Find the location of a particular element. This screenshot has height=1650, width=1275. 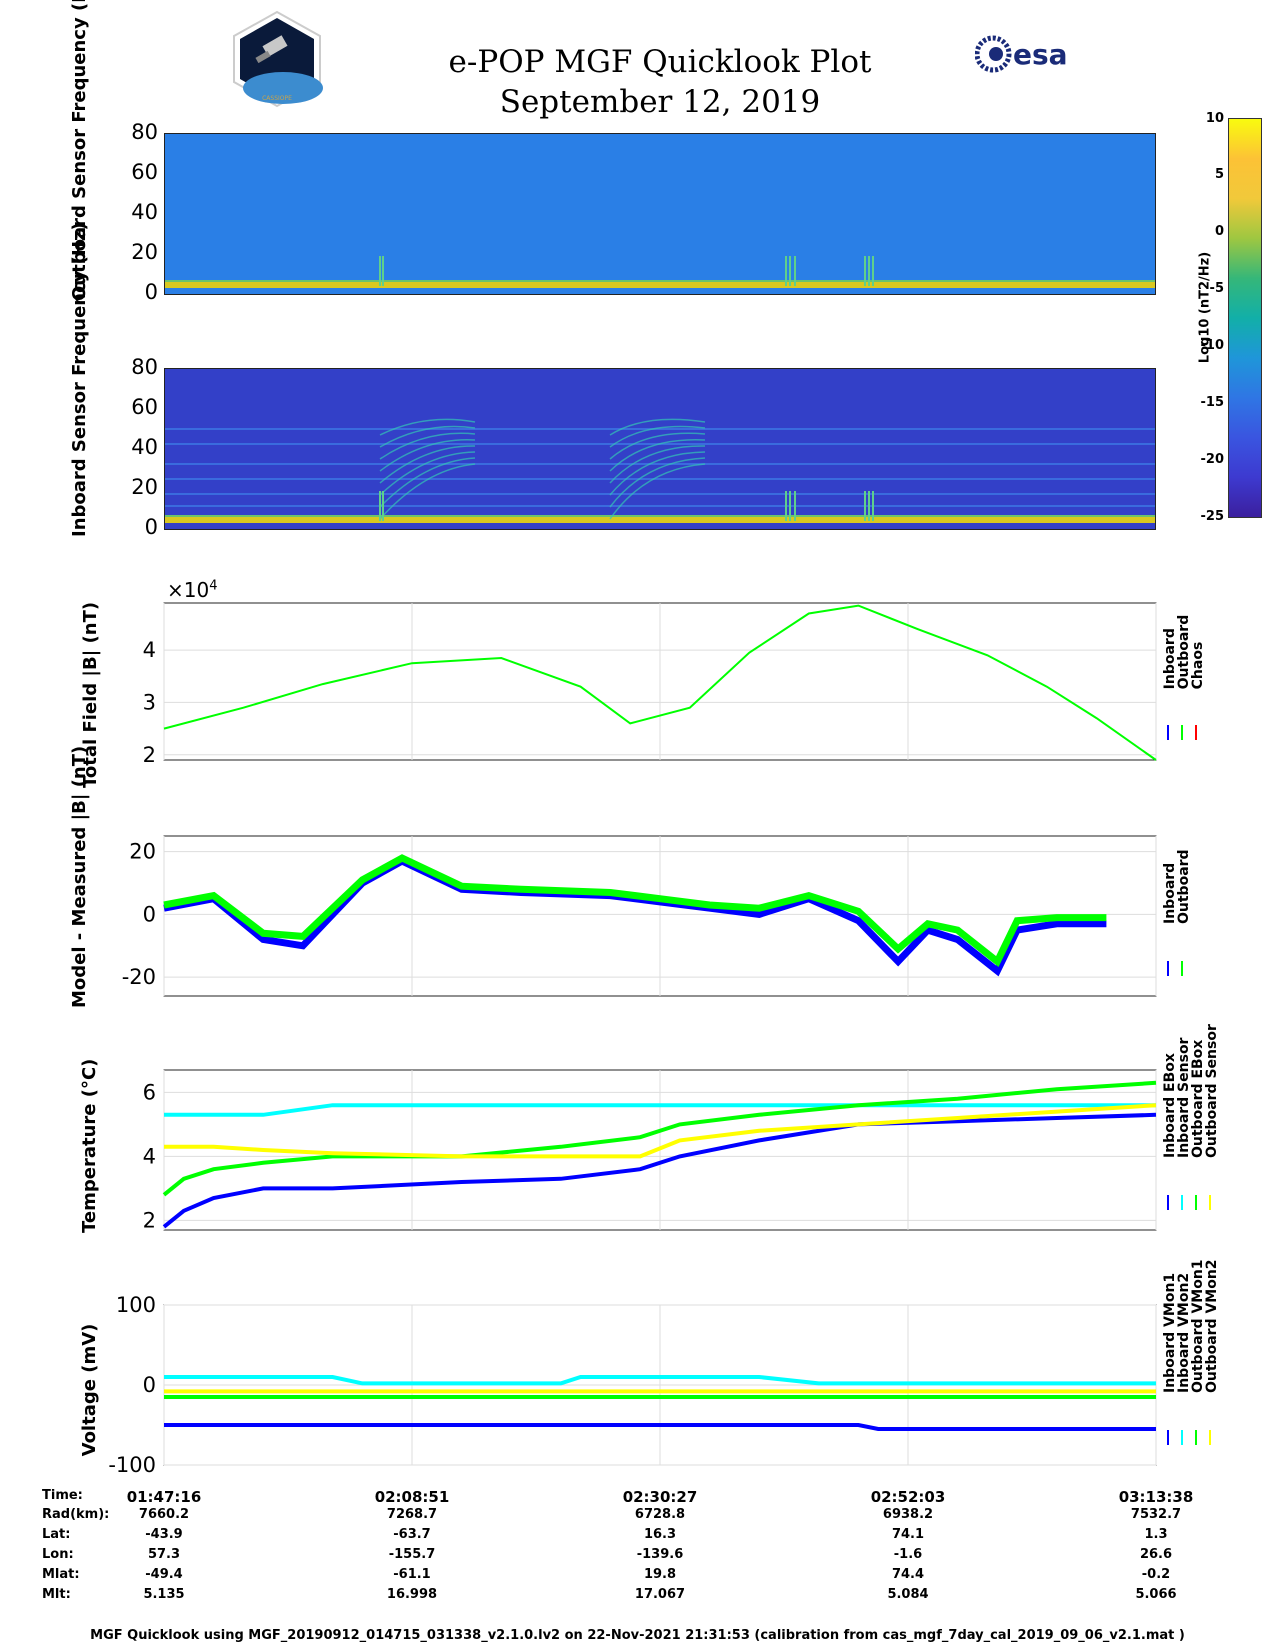

temperature-ylabel: Temperature (°C) is located at coordinates (89, 1145).